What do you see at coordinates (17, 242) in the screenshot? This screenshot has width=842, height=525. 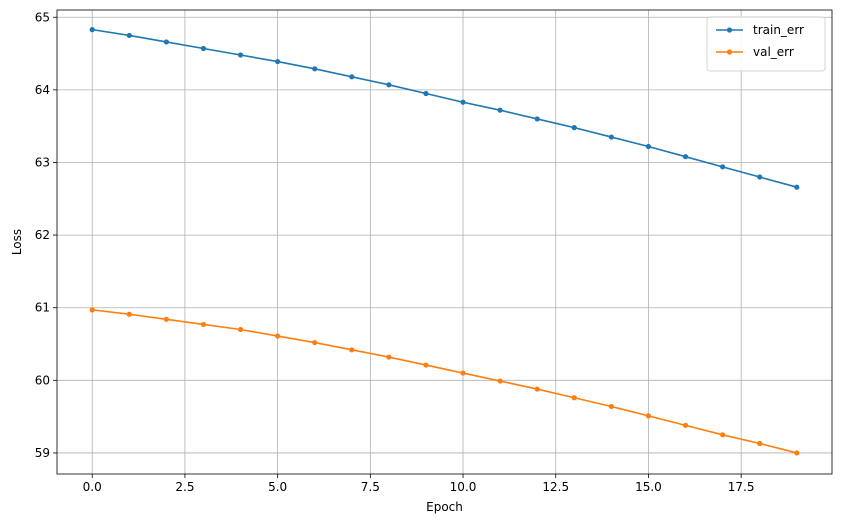 I see `y-axis-label: Loss` at bounding box center [17, 242].